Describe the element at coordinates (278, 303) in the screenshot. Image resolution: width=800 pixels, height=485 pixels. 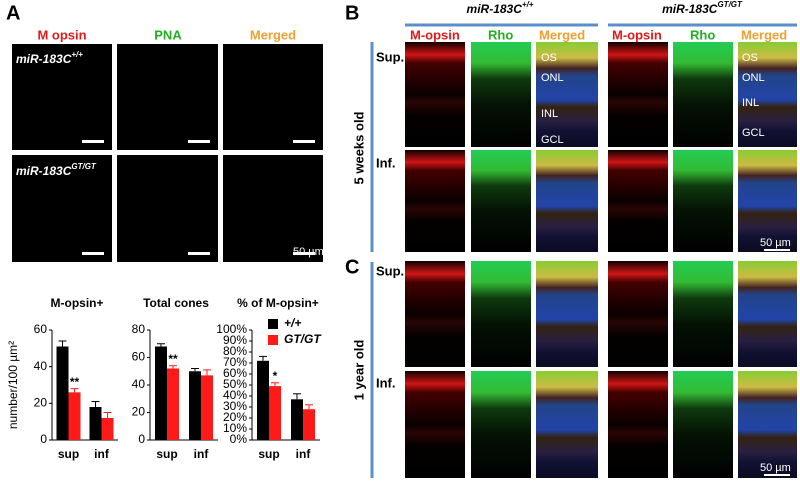
I see `chart-title: % of M-opsin+` at that location.